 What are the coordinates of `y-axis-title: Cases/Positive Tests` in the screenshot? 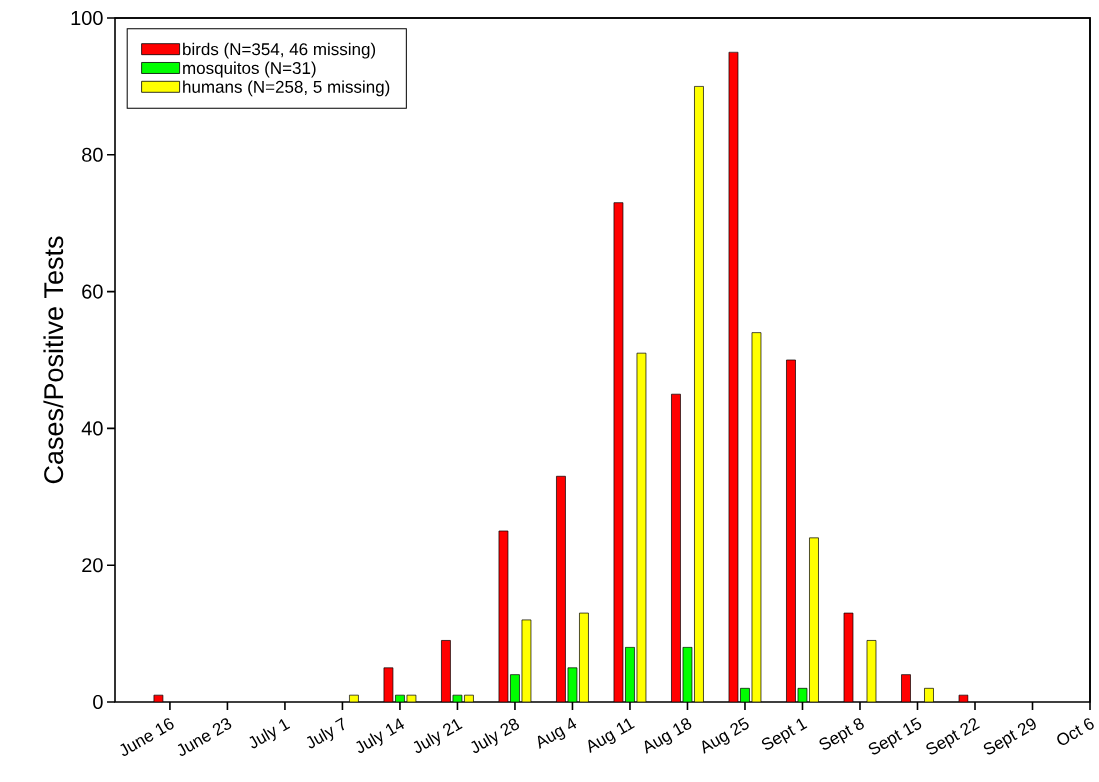 It's located at (53, 360).